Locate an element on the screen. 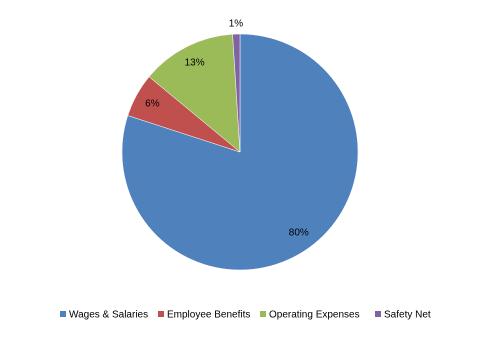 Image resolution: width=480 pixels, height=338 pixels. legend-label: Operating Expenses is located at coordinates (314, 315).